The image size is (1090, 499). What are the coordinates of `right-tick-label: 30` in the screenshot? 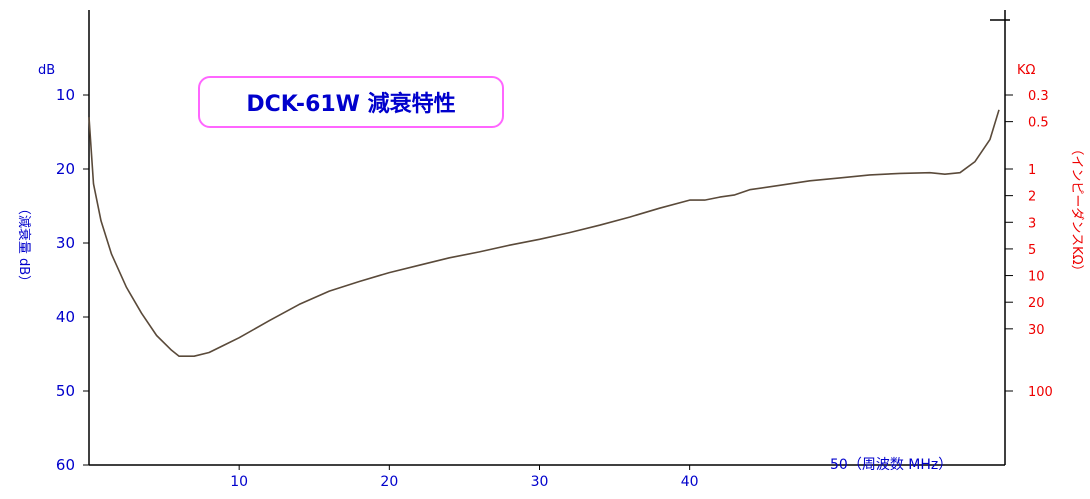 It's located at (1036, 330).